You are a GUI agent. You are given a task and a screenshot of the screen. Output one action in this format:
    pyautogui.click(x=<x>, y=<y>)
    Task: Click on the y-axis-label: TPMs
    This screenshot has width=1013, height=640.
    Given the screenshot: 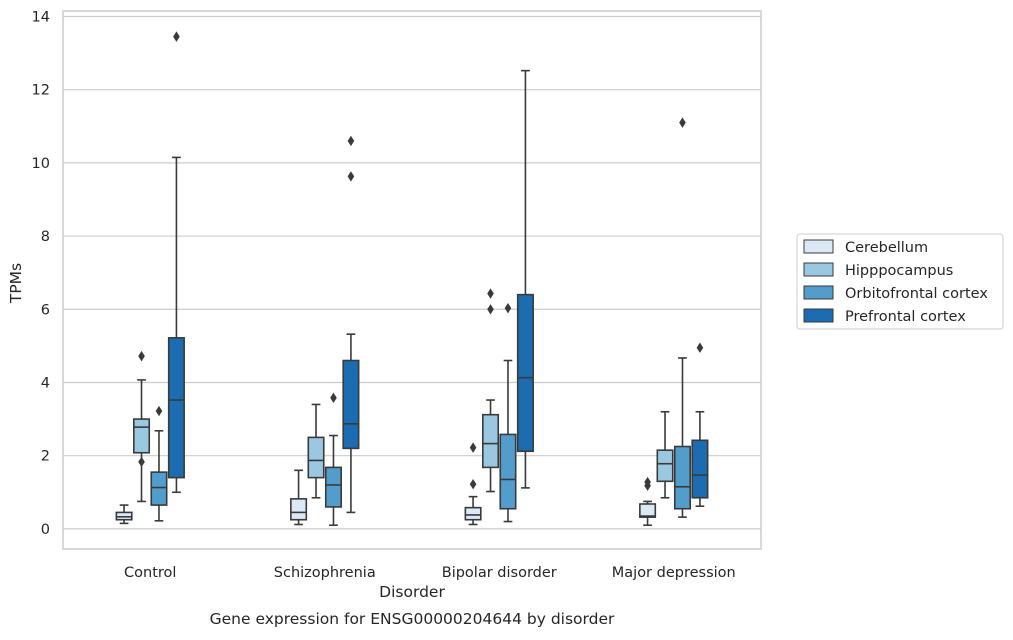 What is the action you would take?
    pyautogui.click(x=16, y=283)
    